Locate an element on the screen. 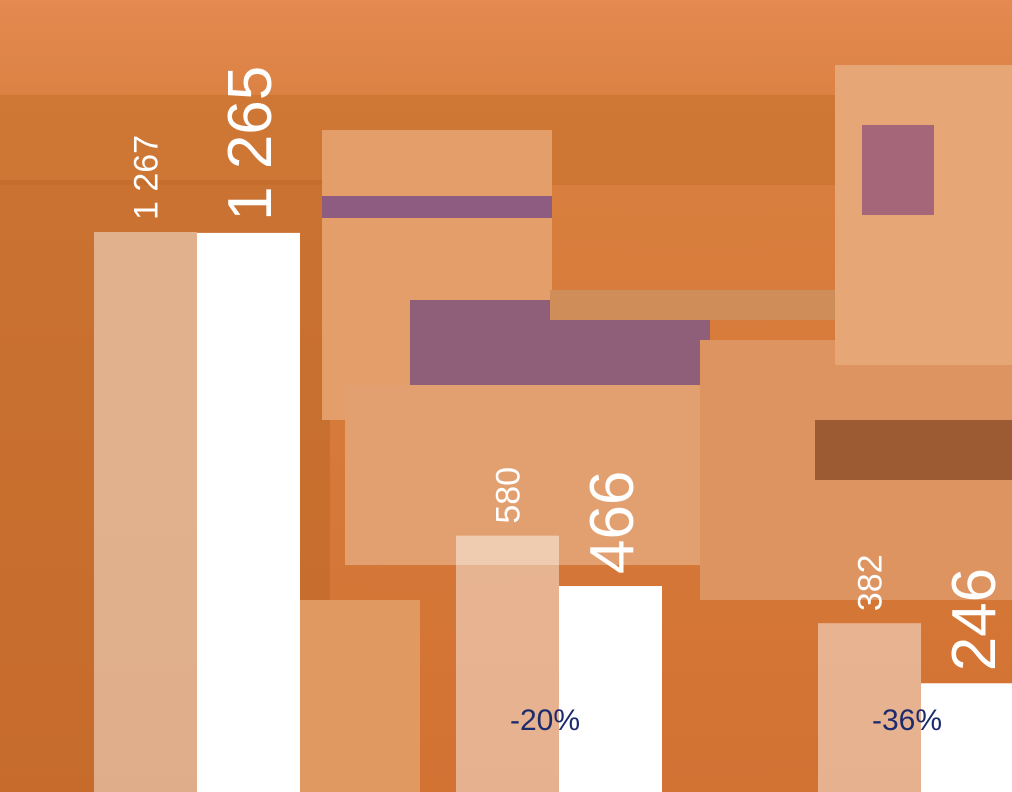 The width and height of the screenshot is (1012, 792). value-label: 246 is located at coordinates (974, 619).